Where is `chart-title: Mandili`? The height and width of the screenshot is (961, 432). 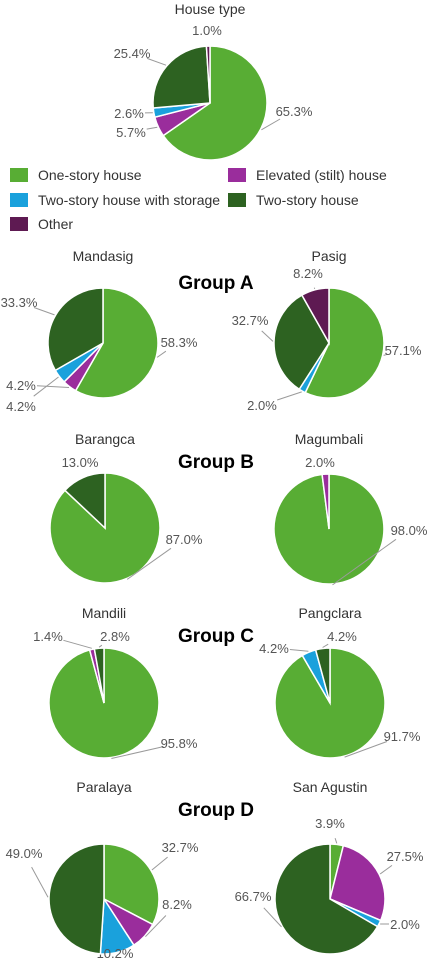
chart-title: Mandili is located at coordinates (104, 613).